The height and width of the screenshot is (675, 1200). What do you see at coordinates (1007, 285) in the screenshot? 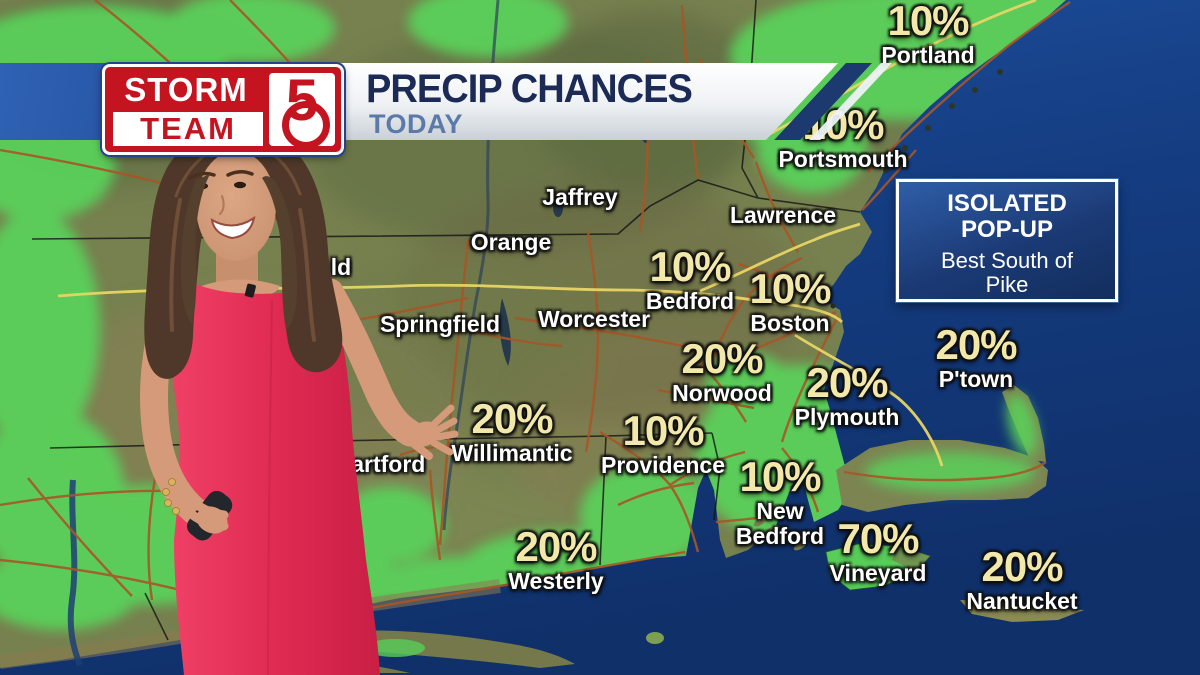
I see `callout-line4: Pike` at bounding box center [1007, 285].